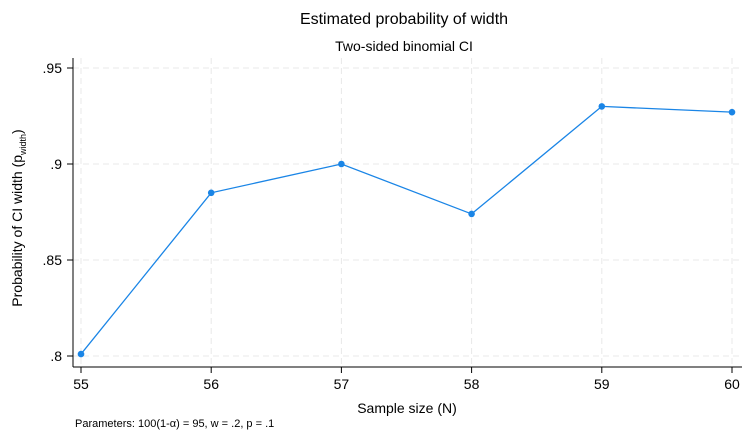  I want to click on y-axis-title: Probability of CI width (pwidth), so click(18, 217).